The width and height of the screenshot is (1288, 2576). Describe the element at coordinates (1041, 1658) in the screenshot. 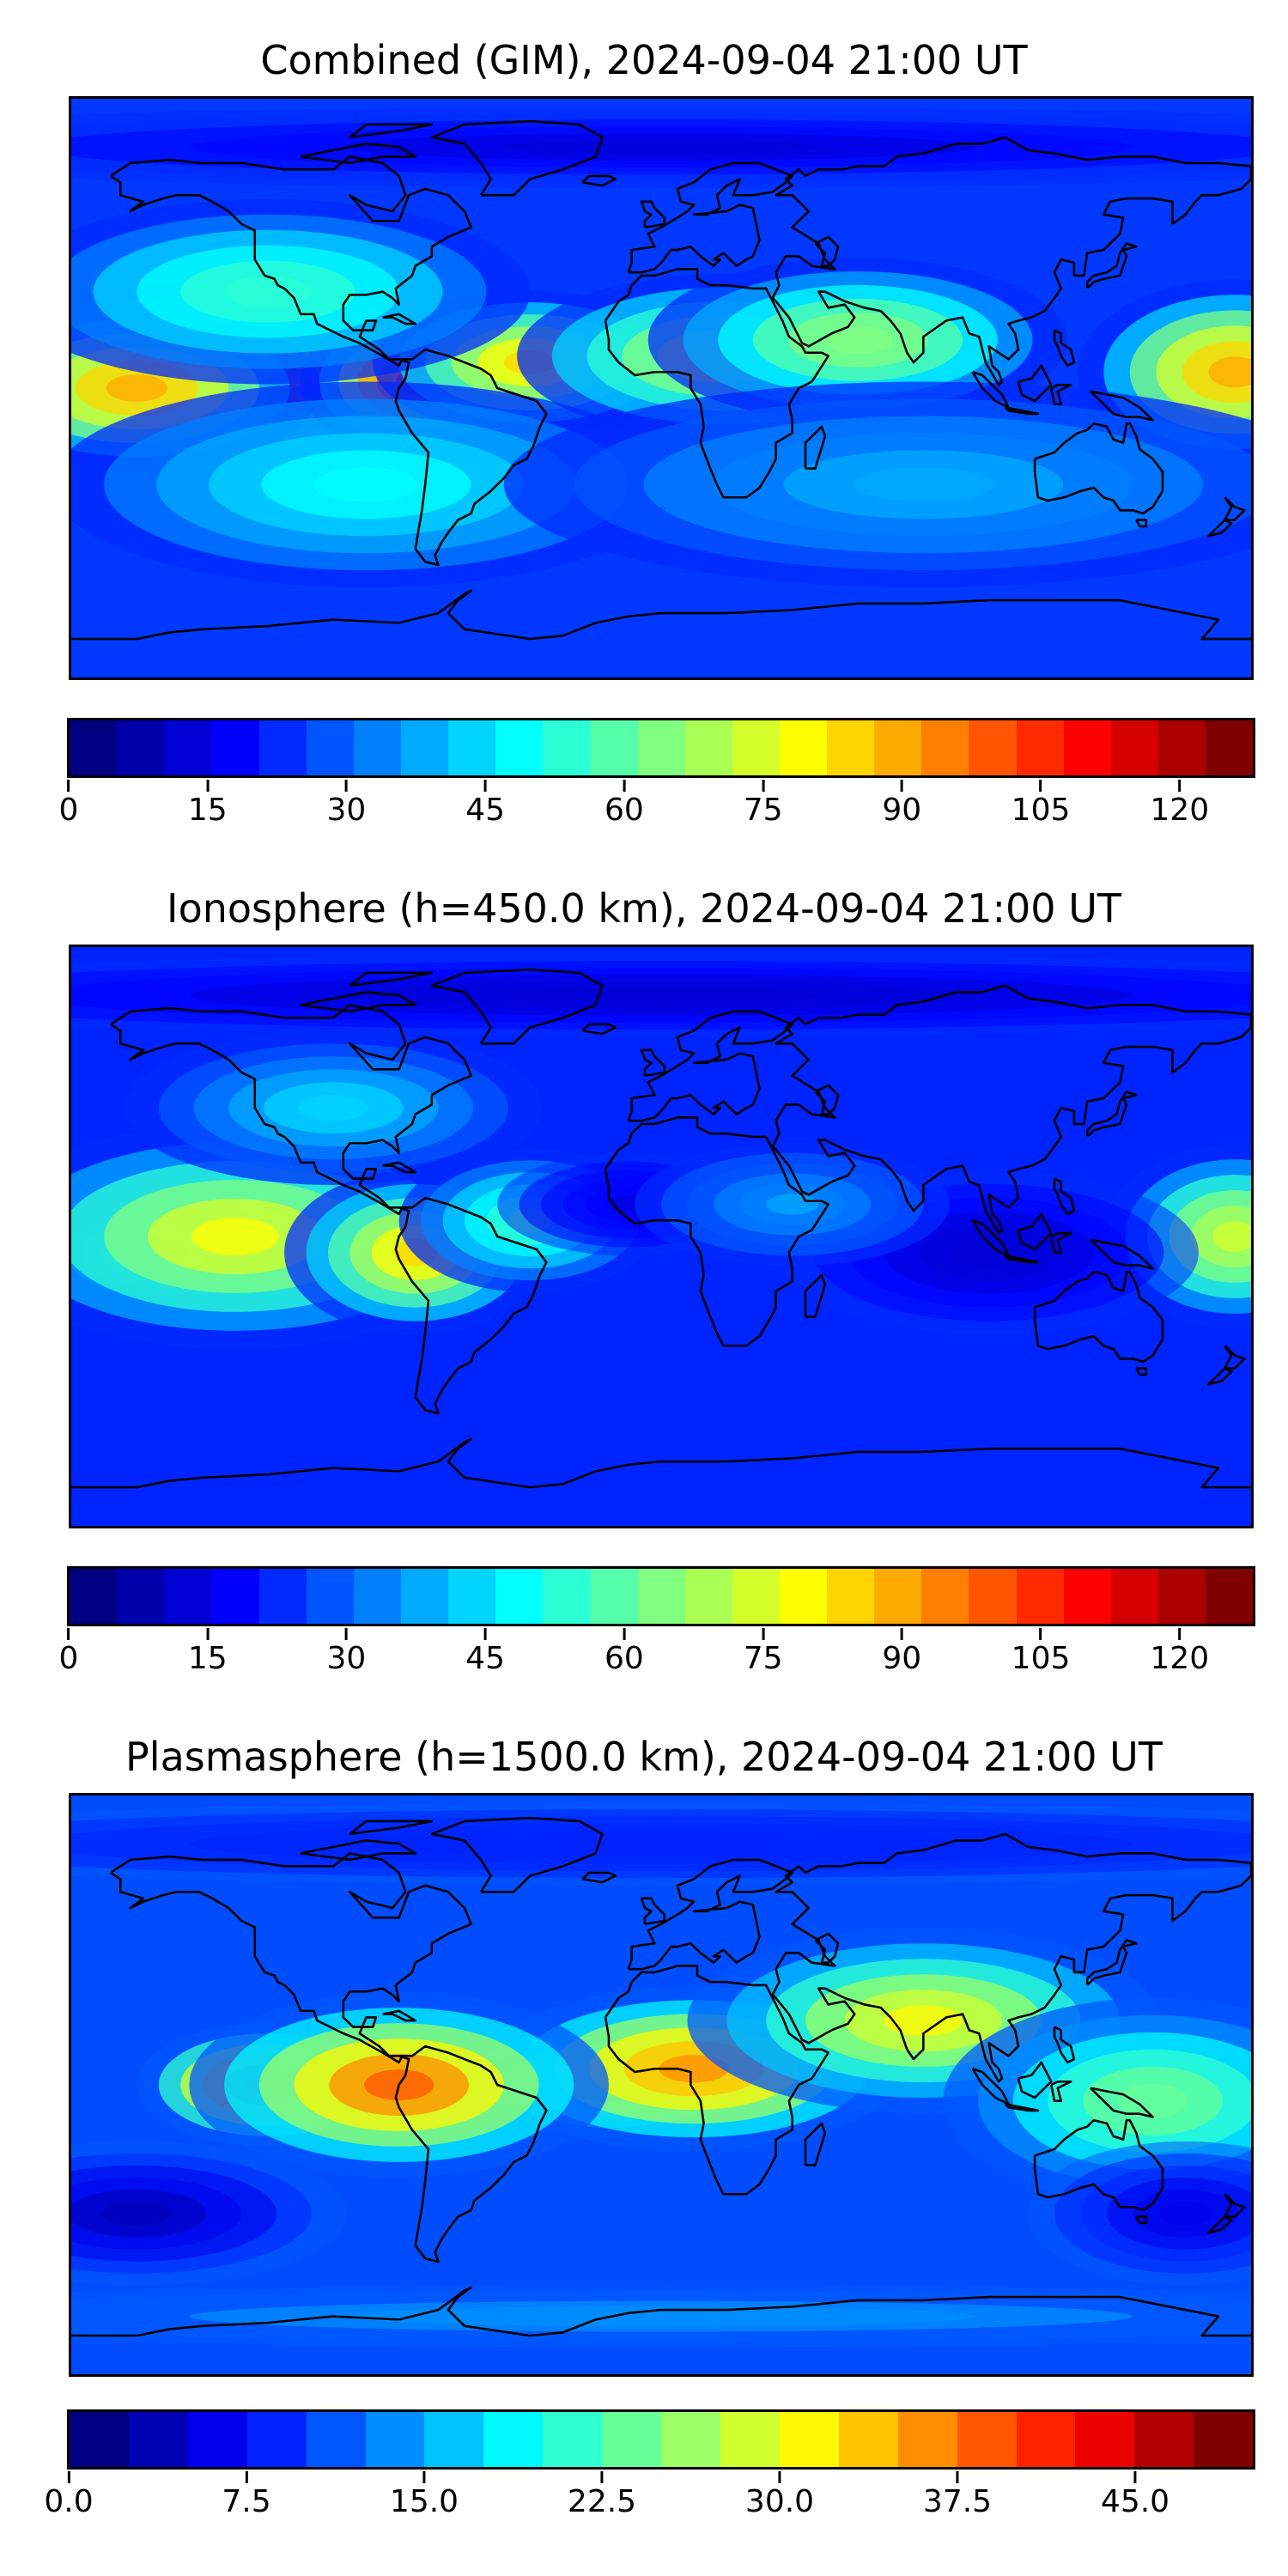

I see `colorbar-tick-label: 105` at that location.